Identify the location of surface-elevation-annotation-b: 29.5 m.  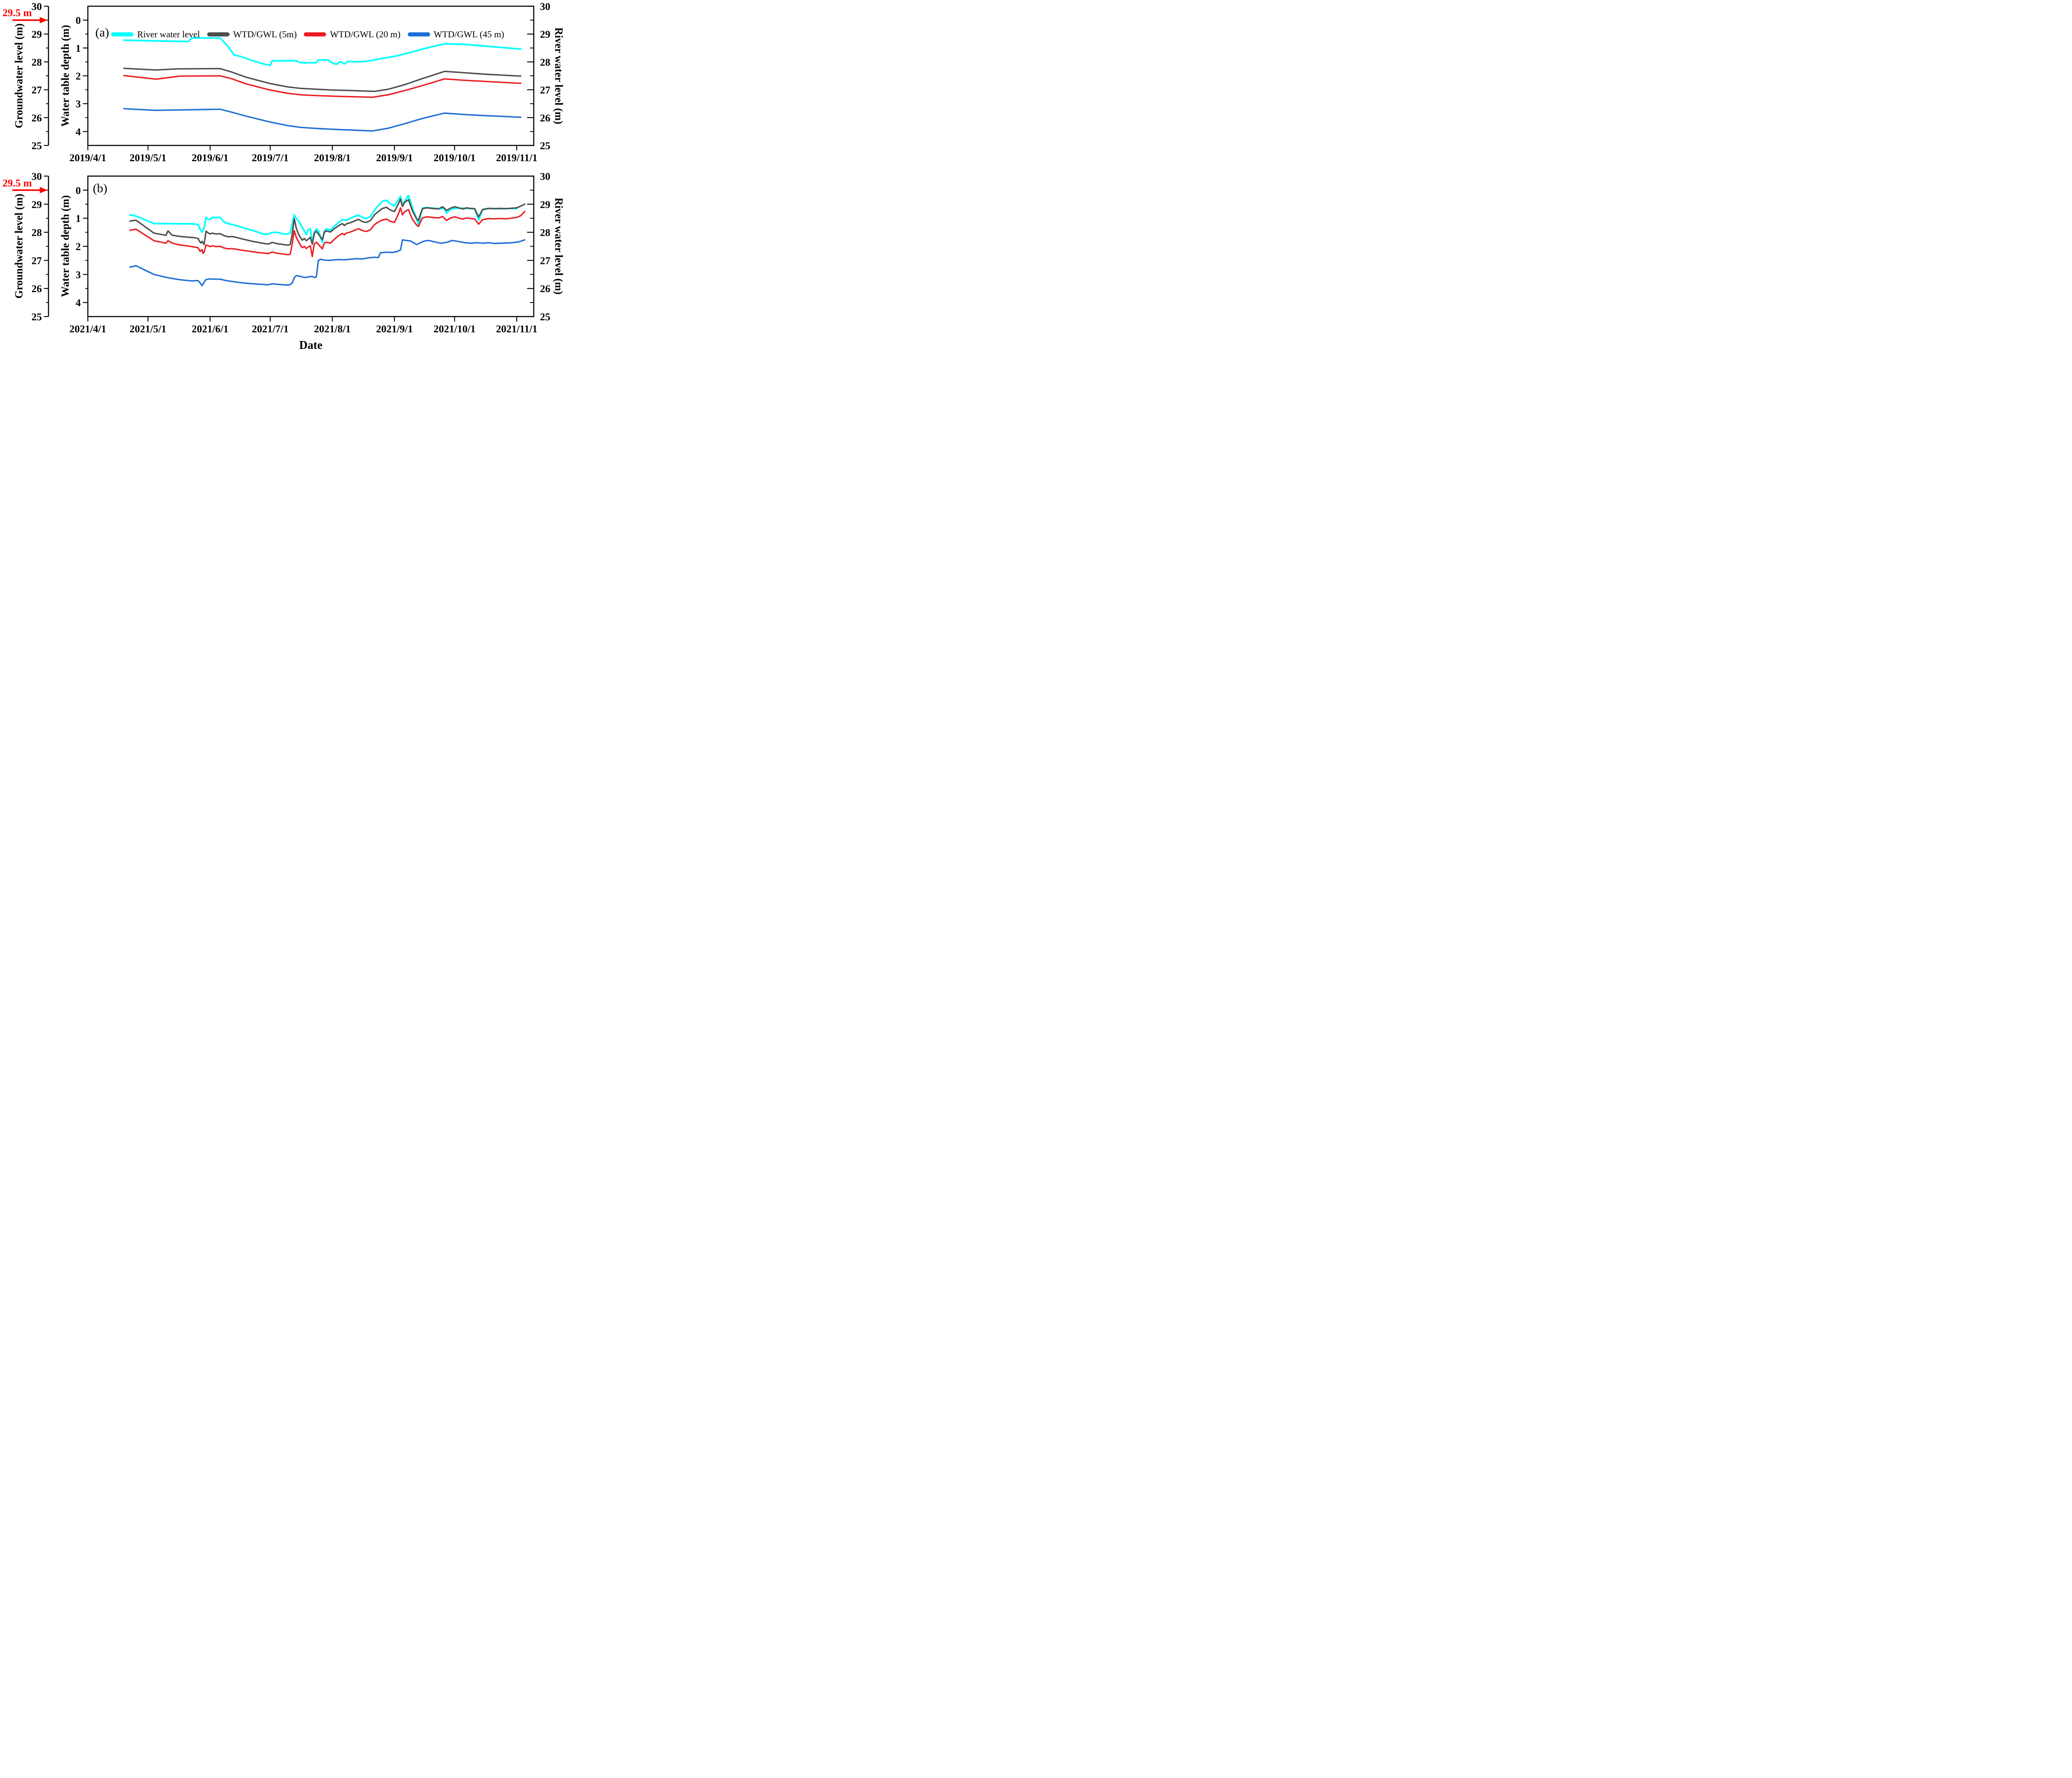
(17, 183).